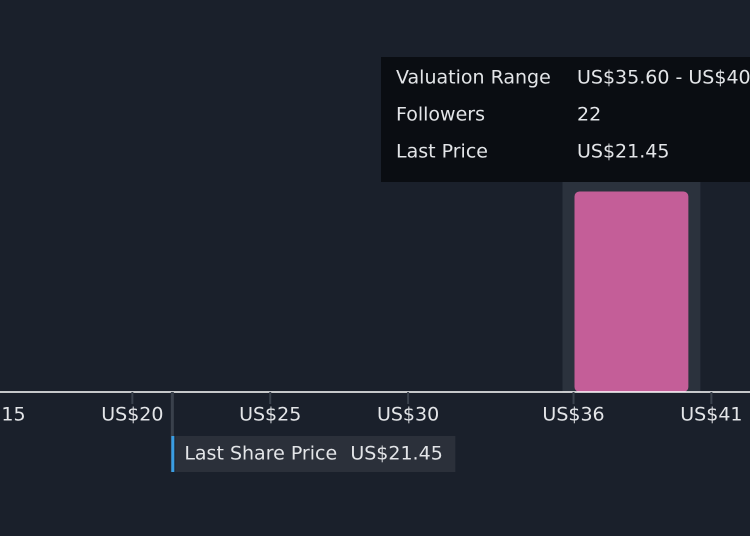 Image resolution: width=750 pixels, height=536 pixels. I want to click on x-tick-label: US$30, so click(408, 415).